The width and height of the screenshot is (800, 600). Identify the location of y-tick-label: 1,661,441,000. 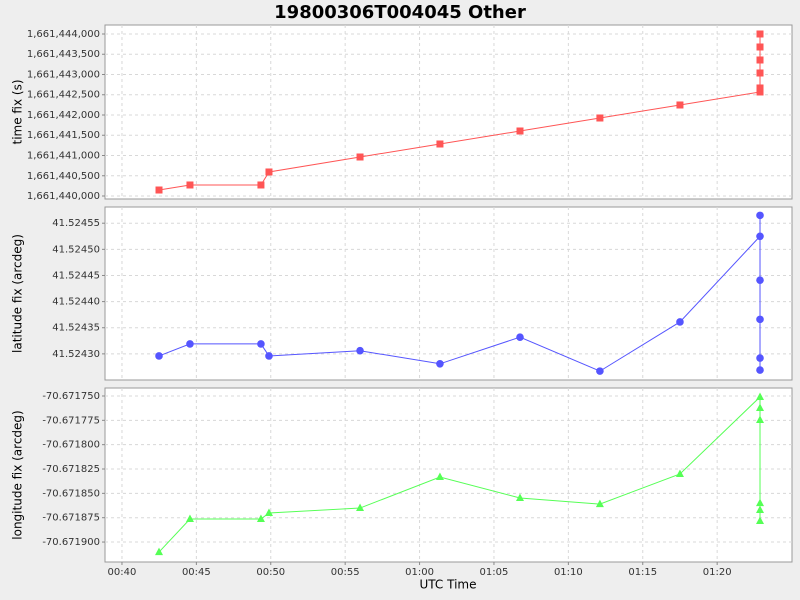
(63, 156).